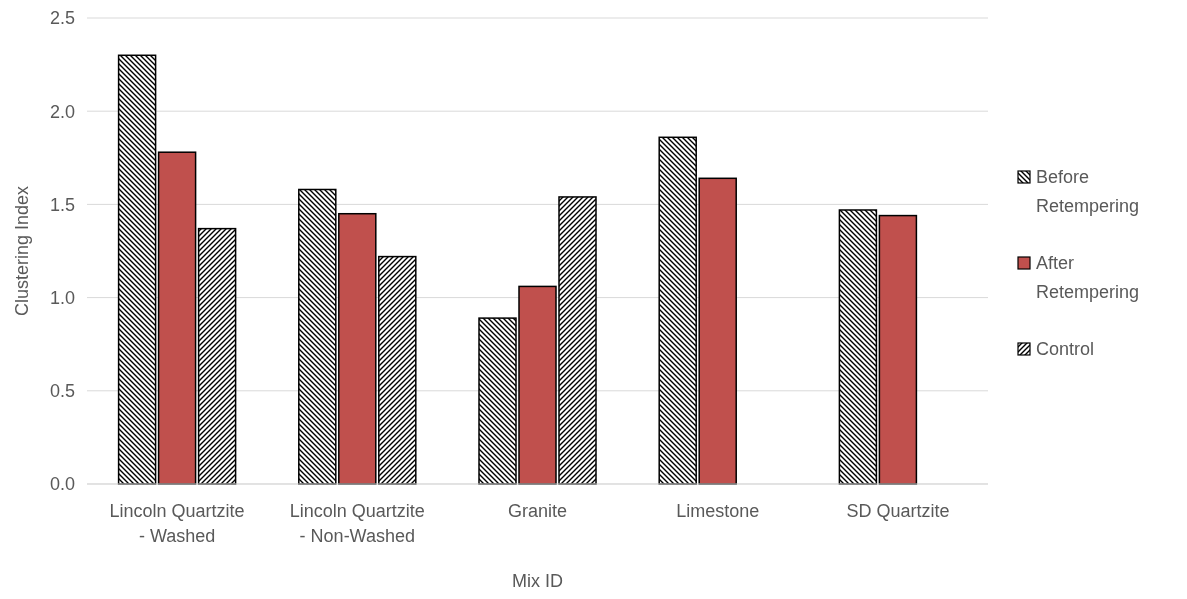 The height and width of the screenshot is (599, 1187). Describe the element at coordinates (718, 511) in the screenshot. I see `x-tick-label: Limestone` at that location.